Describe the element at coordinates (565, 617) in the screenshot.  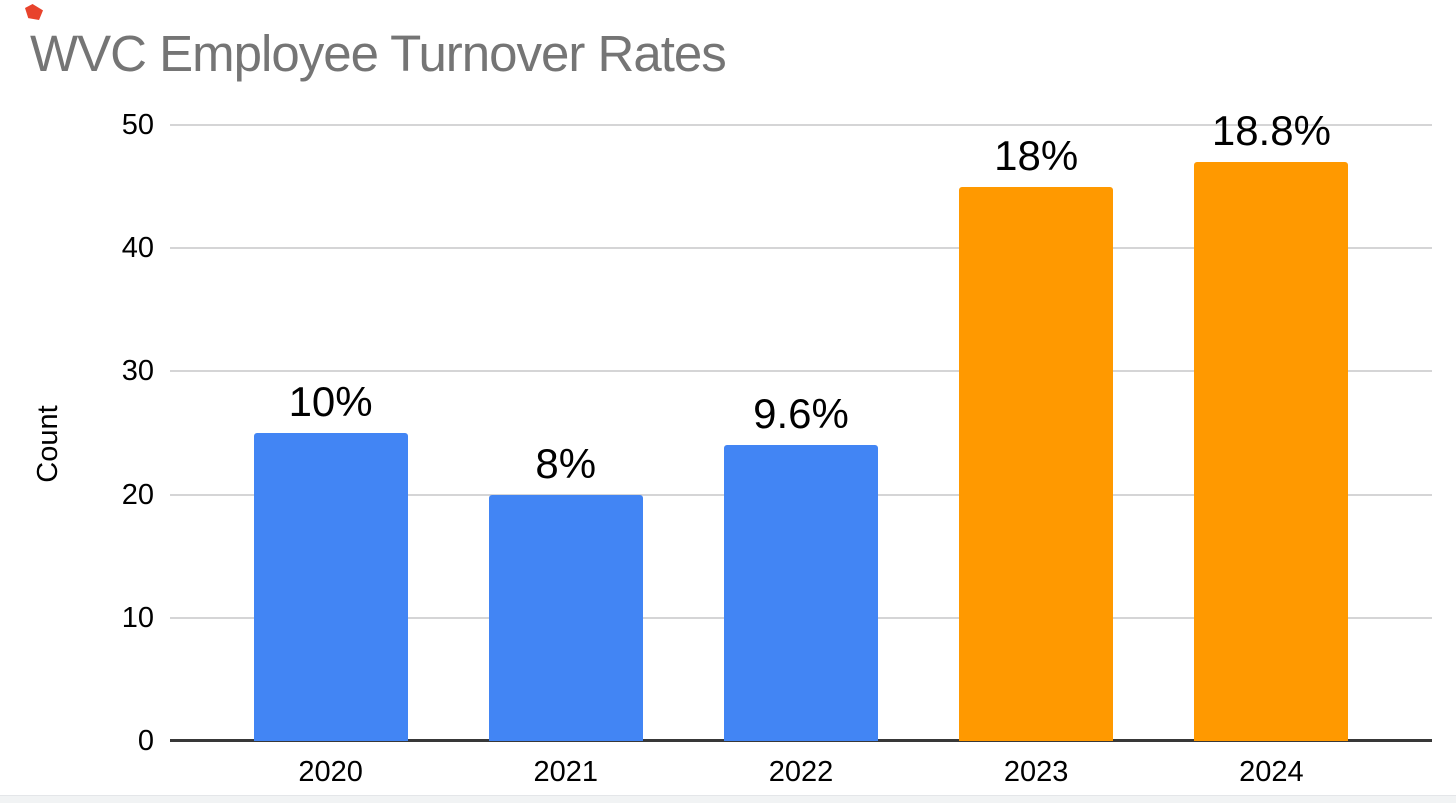
I see `bar-2021` at that location.